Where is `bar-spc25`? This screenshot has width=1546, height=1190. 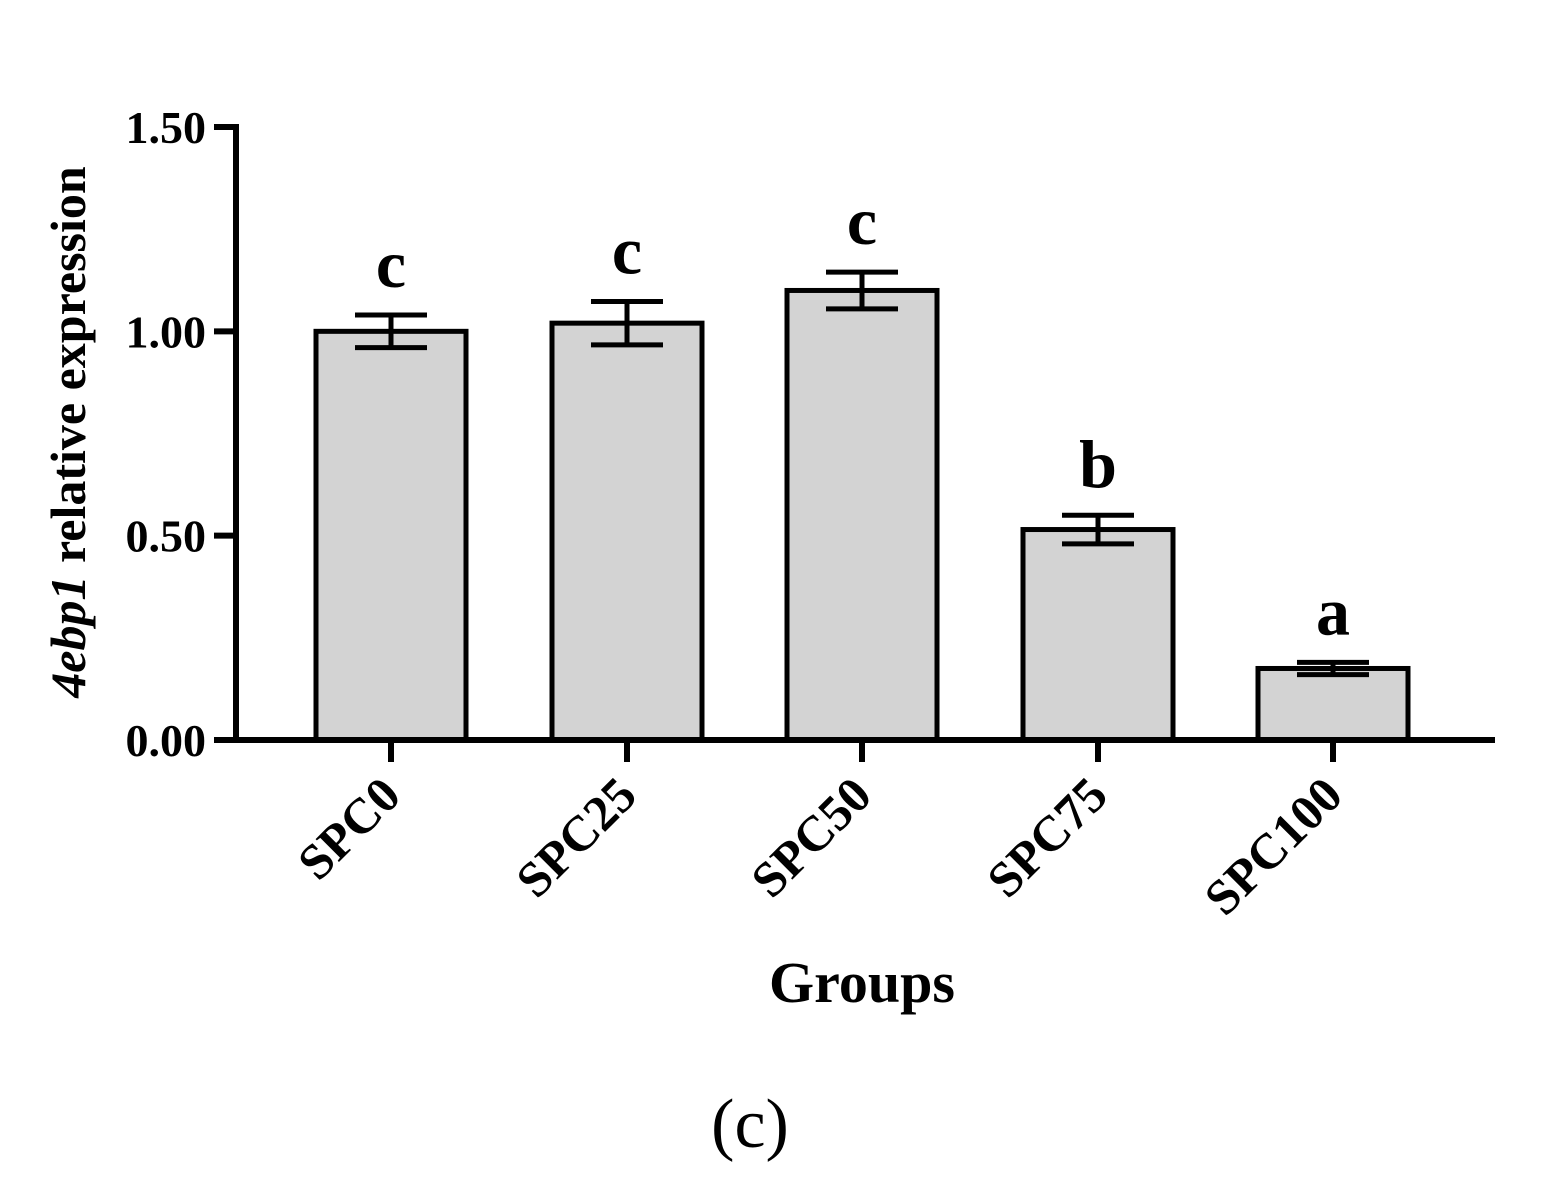
bar-spc25 is located at coordinates (627, 531).